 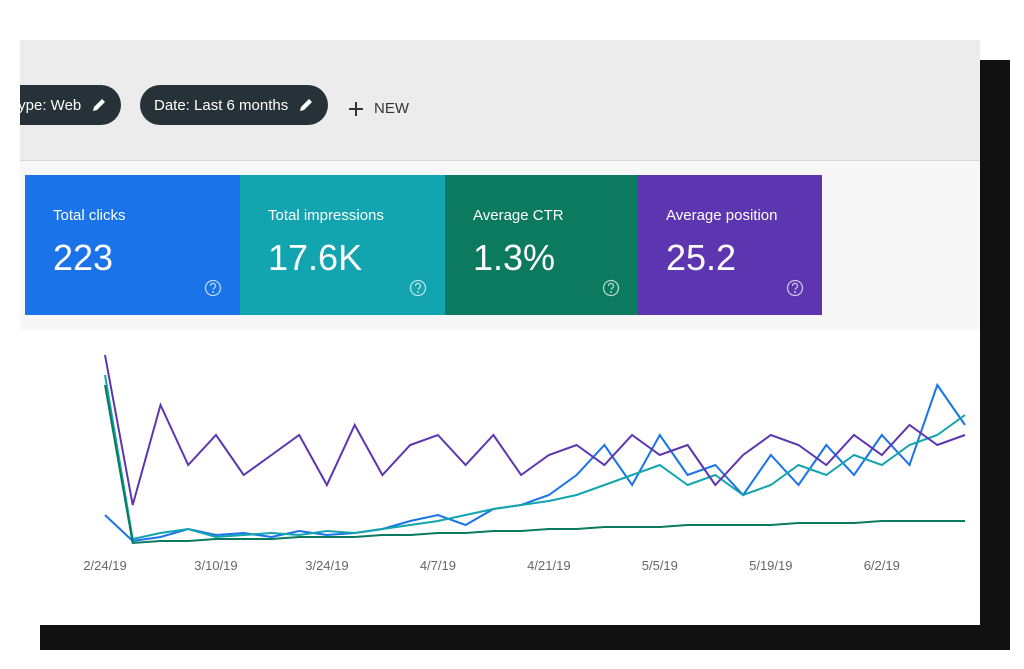 What do you see at coordinates (221, 105) in the screenshot?
I see `chip-label: Date: Last 6 months` at bounding box center [221, 105].